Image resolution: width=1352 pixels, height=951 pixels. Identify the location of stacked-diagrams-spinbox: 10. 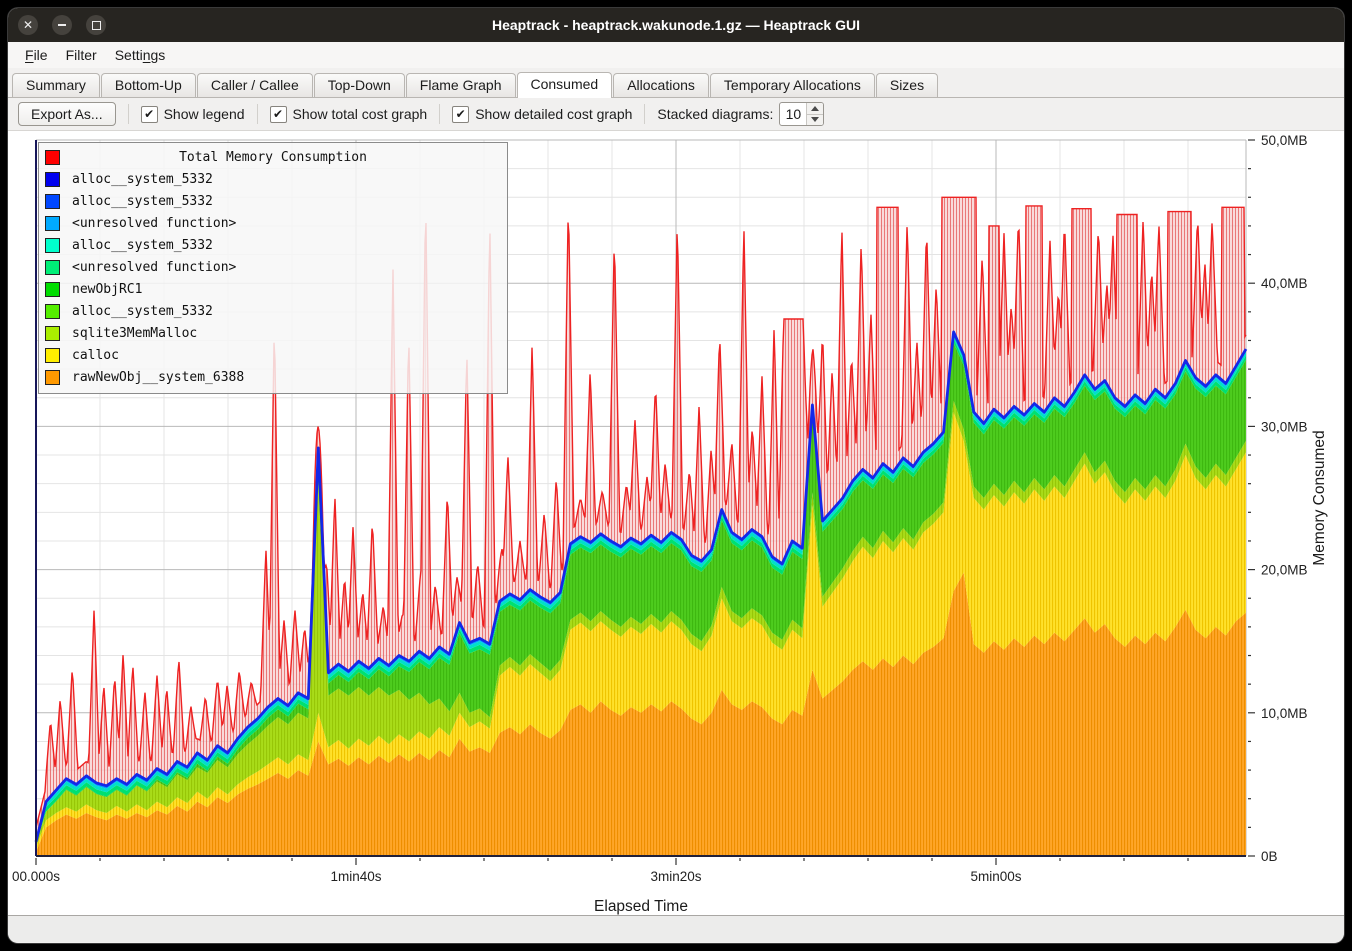
(802, 114).